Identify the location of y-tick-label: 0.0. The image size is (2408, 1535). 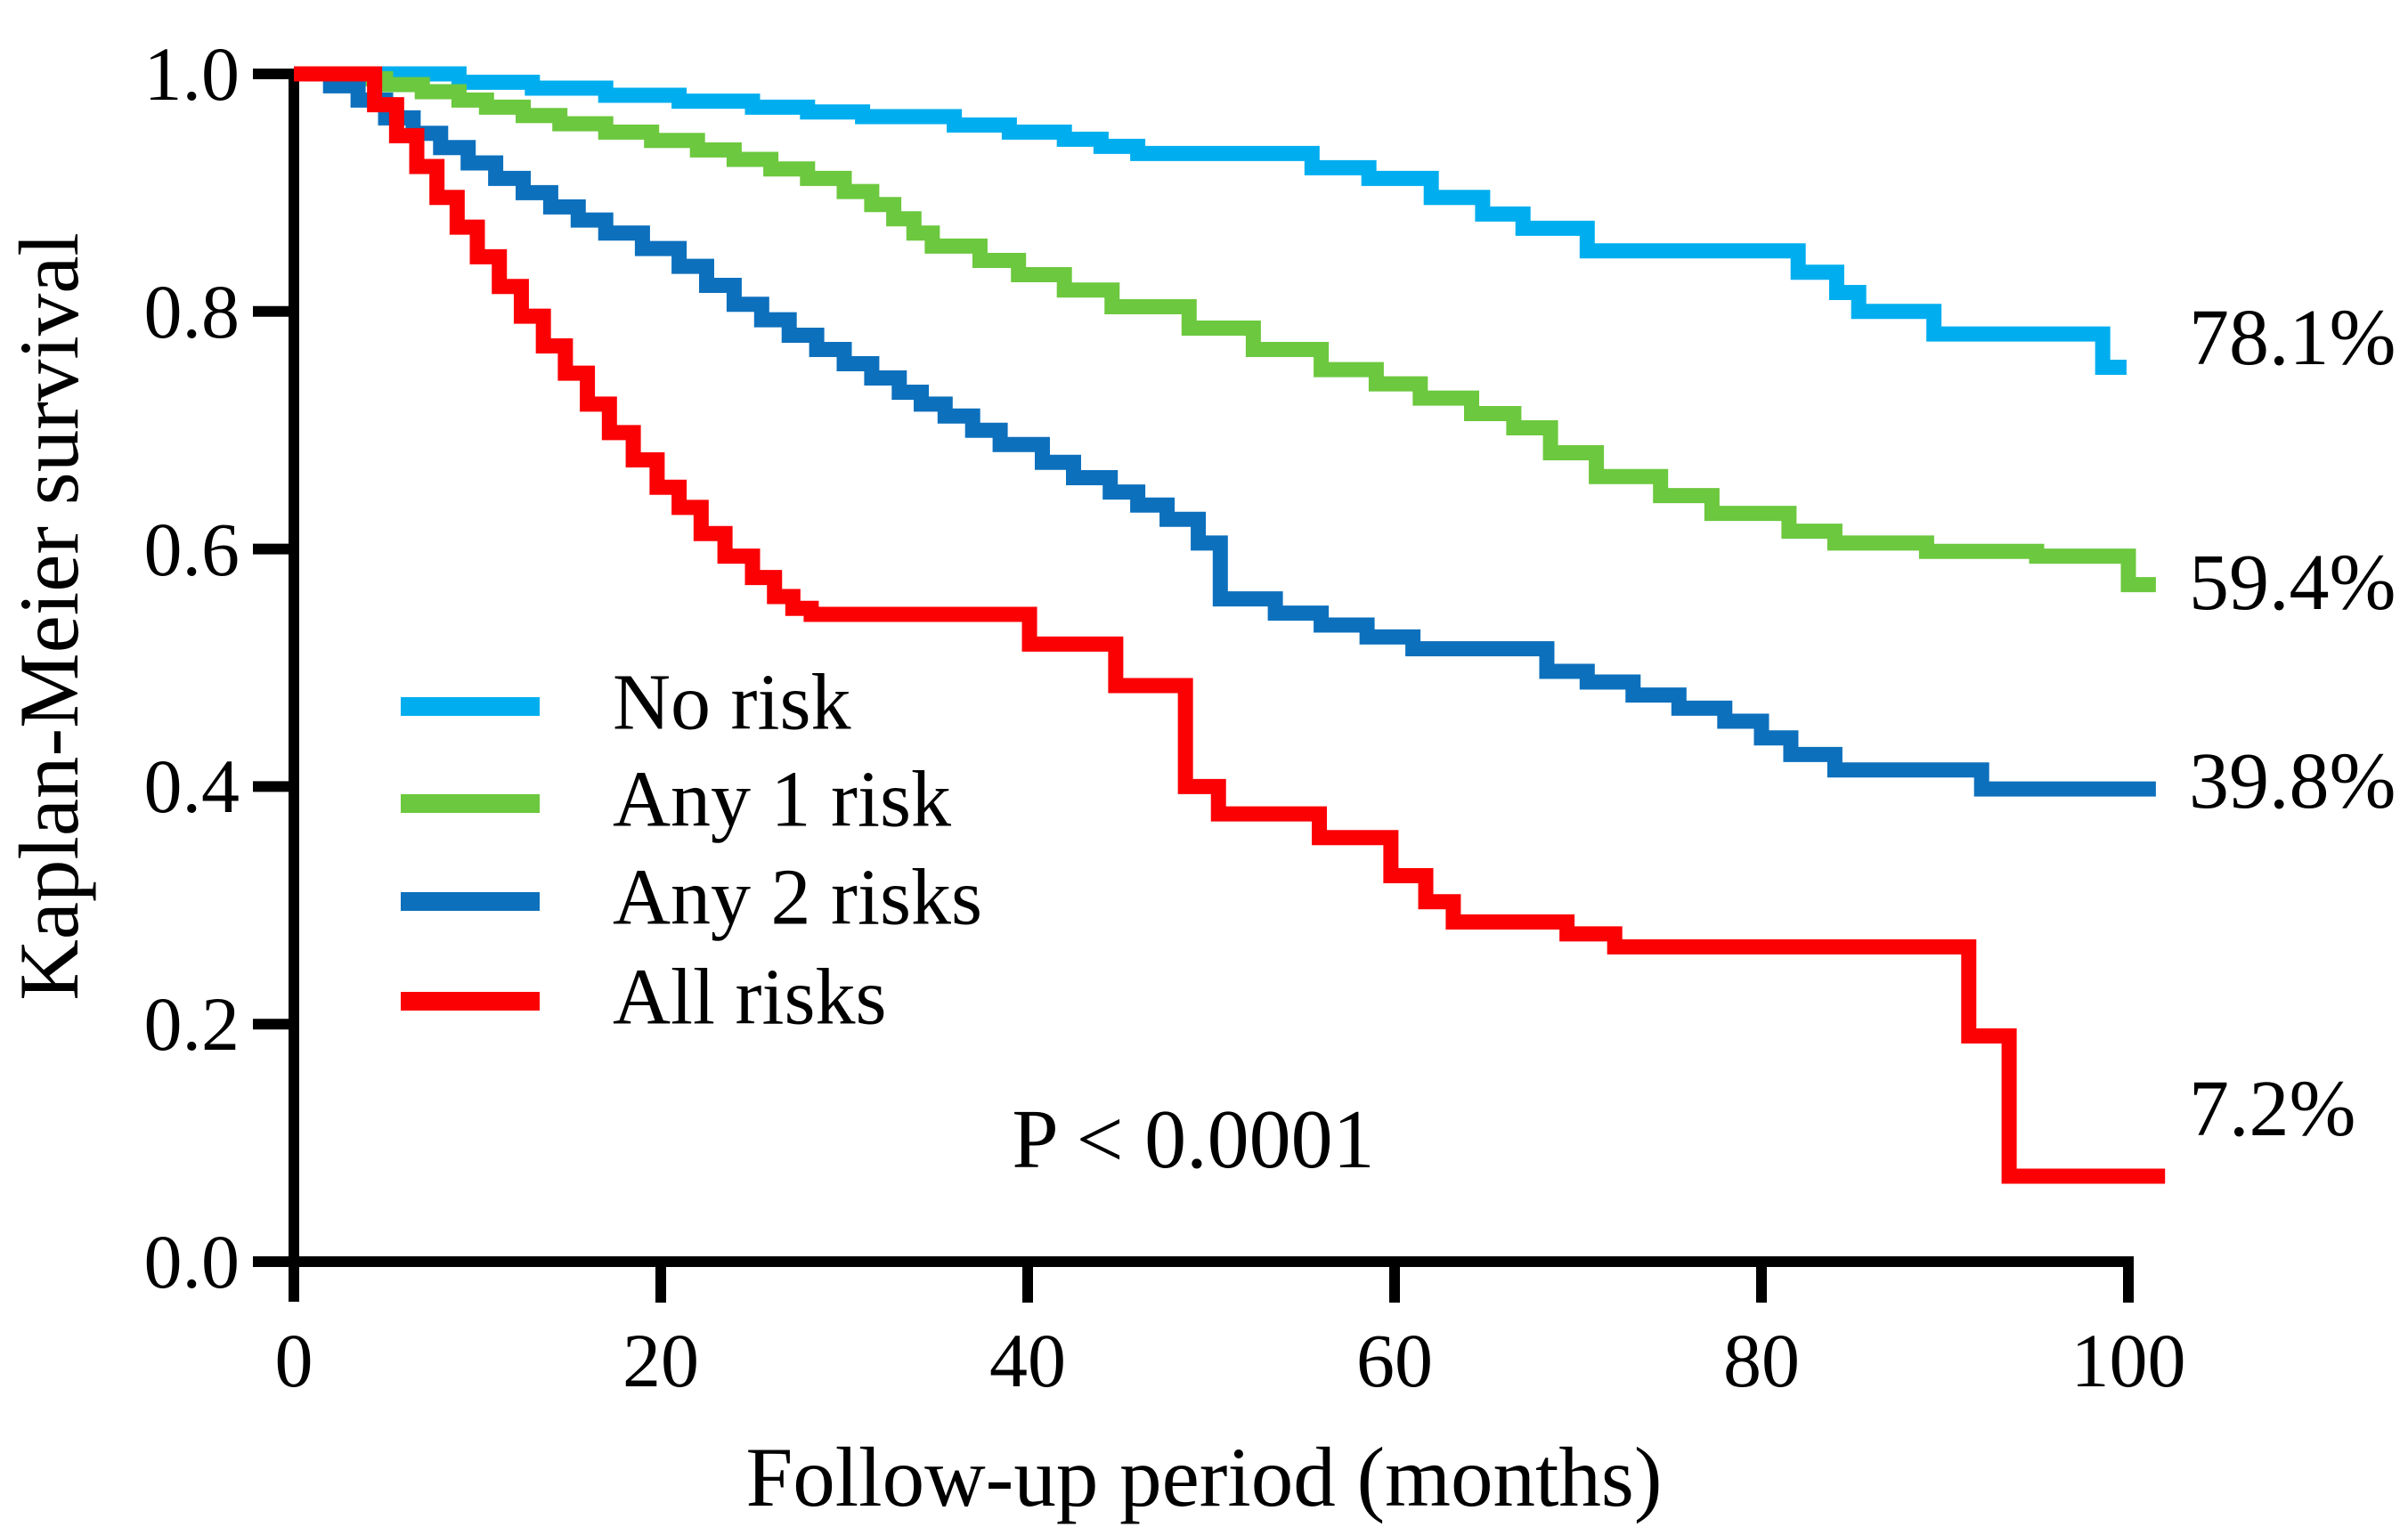
(192, 1261).